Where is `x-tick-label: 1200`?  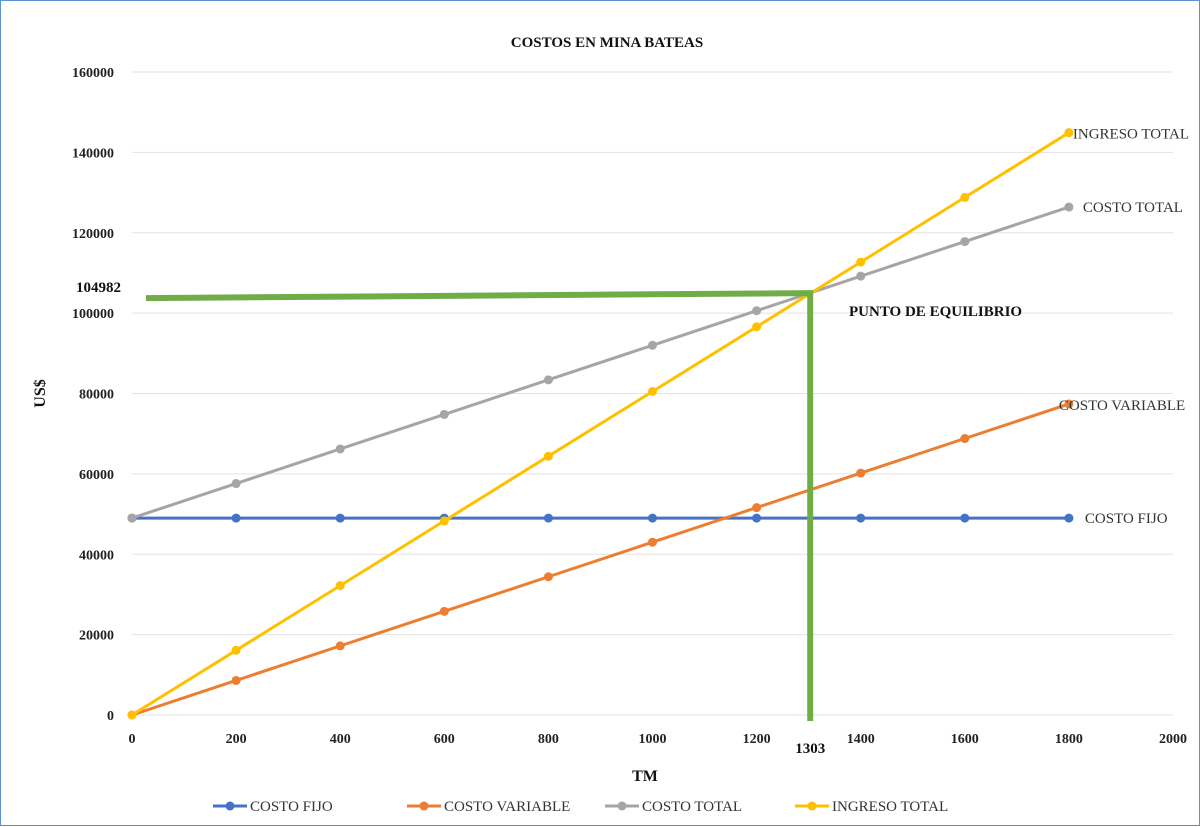
x-tick-label: 1200 is located at coordinates (757, 739).